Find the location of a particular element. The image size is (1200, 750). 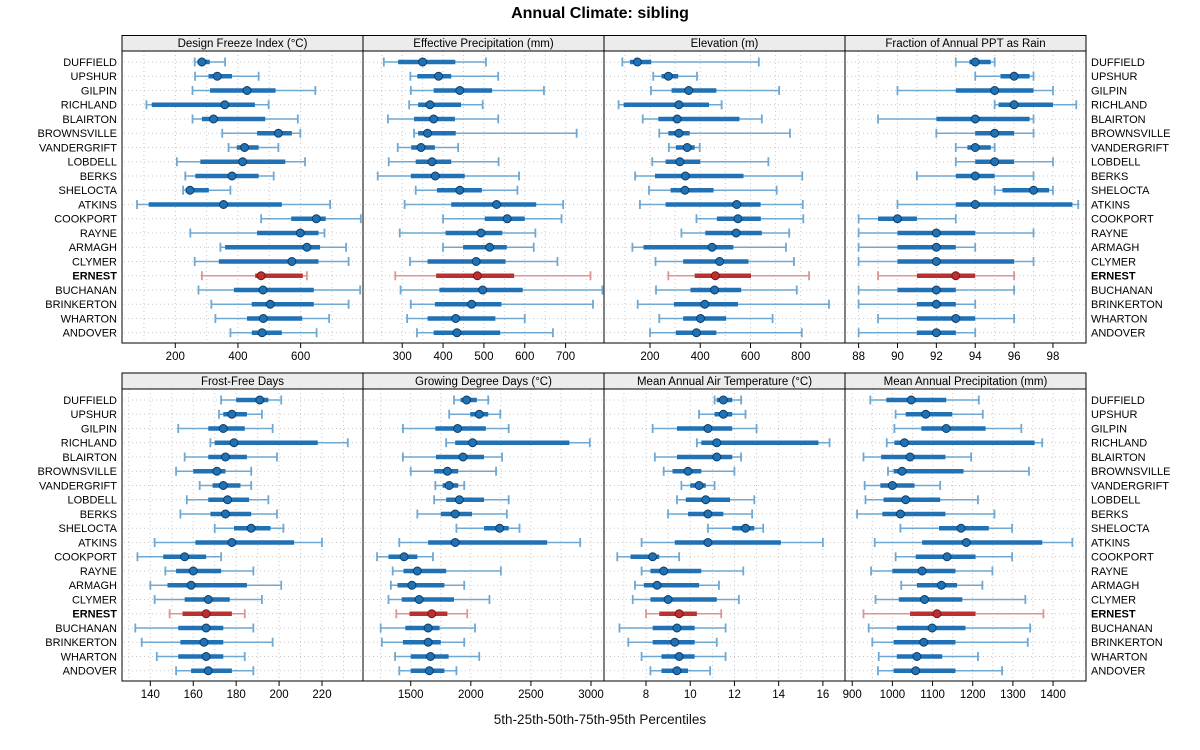

station-label-right-andover: ANDOVER is located at coordinates (1118, 672).